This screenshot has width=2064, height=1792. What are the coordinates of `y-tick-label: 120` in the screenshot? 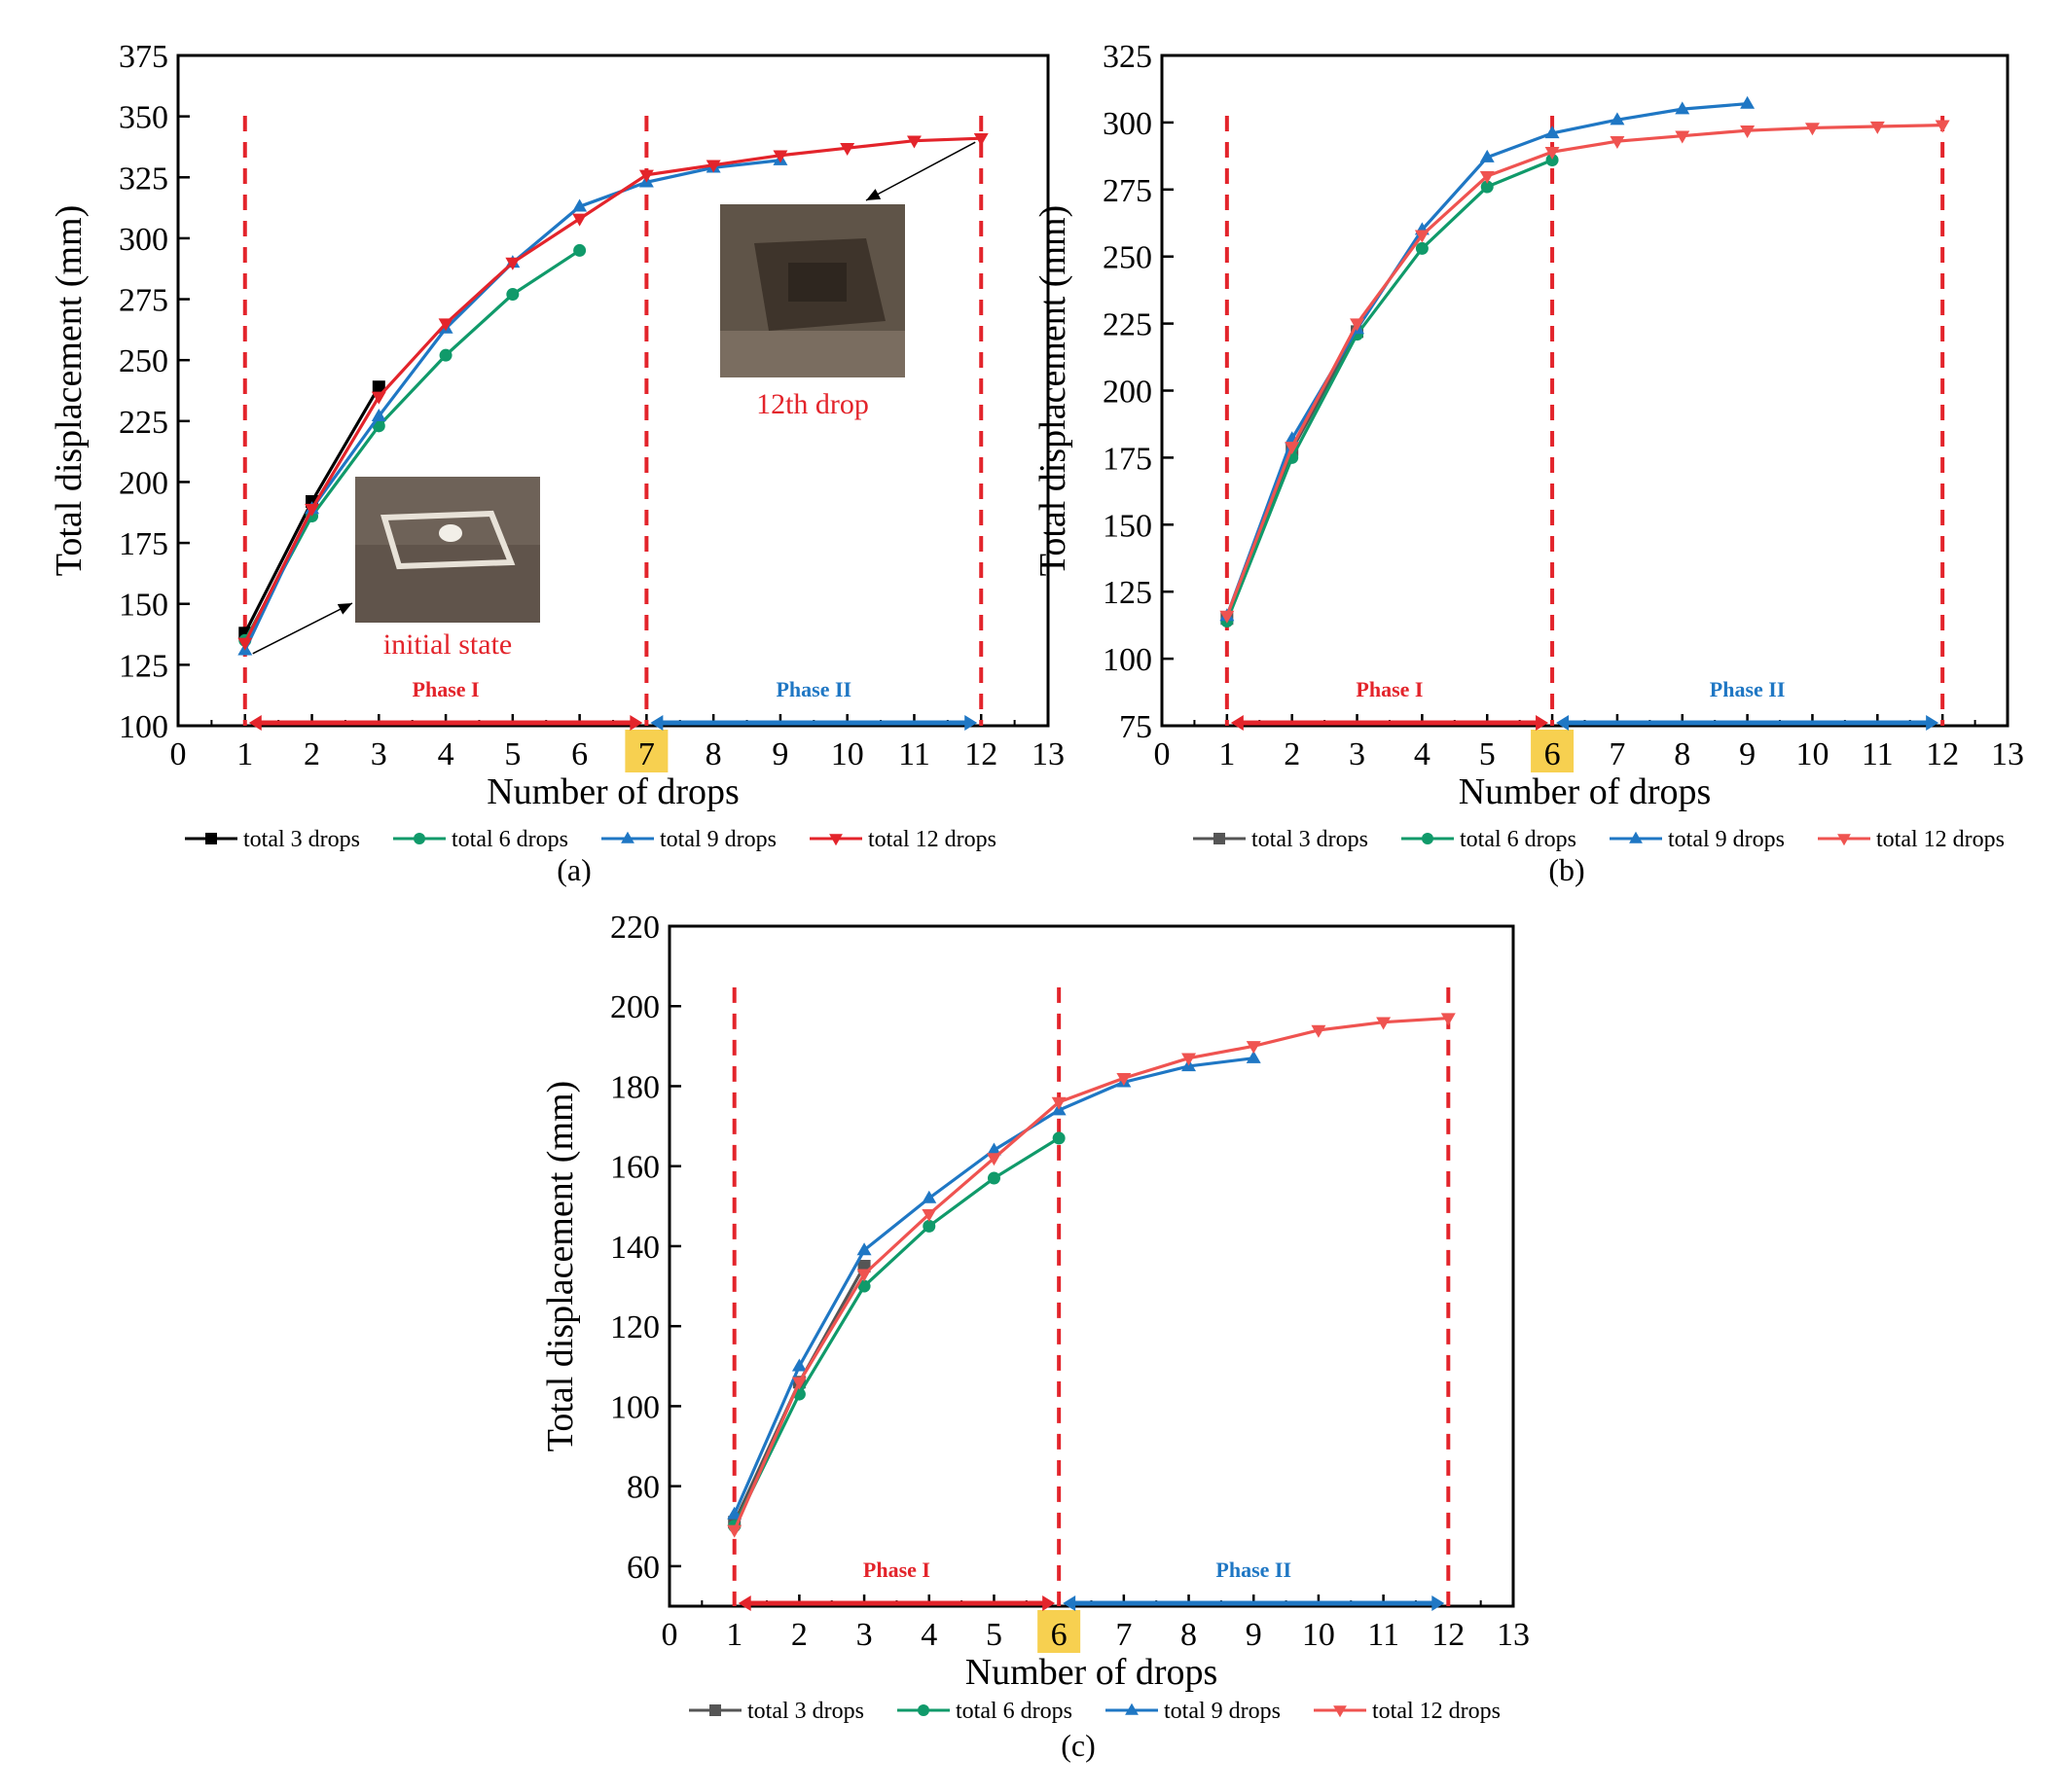 It's located at (635, 1327).